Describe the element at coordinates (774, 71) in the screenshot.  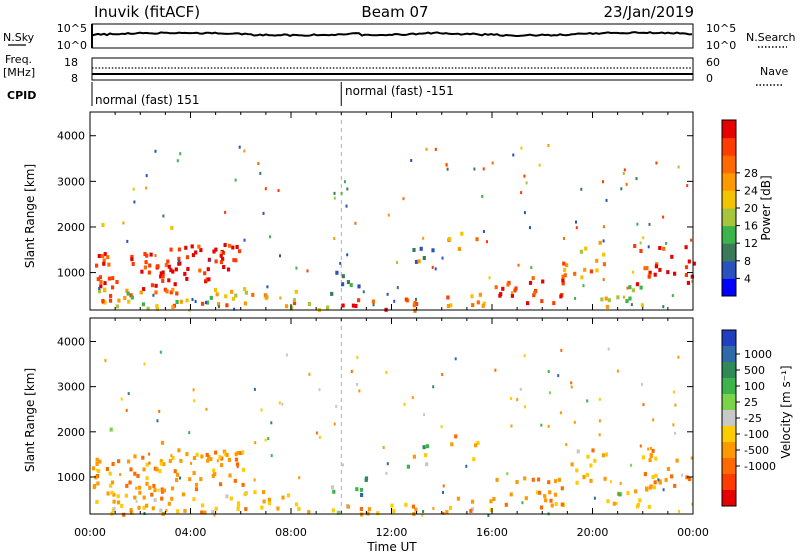
I see `nave-label: Nave` at that location.